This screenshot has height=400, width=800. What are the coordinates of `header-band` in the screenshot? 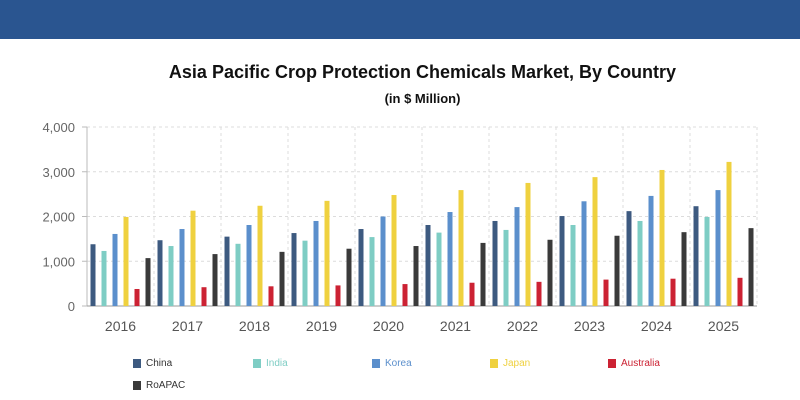 It's located at (400, 19).